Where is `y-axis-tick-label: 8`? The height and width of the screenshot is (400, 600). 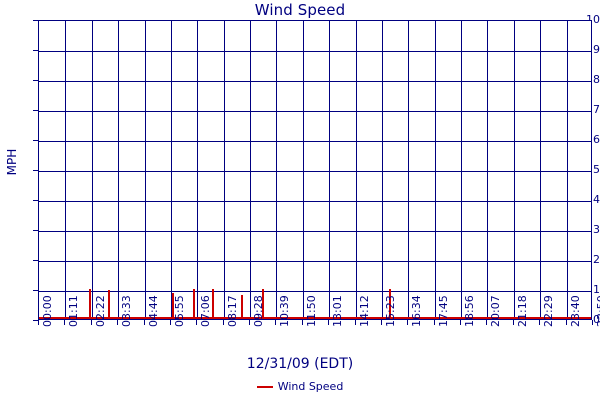
y-axis-tick-label: 8 is located at coordinates (596, 79).